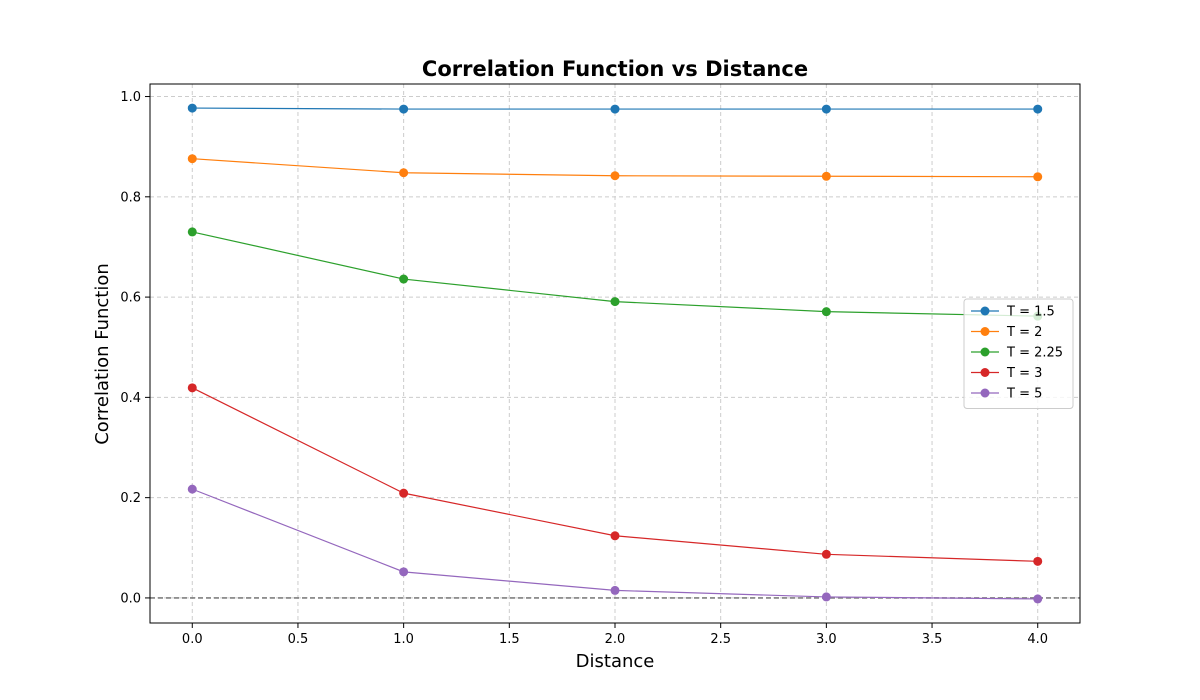 This screenshot has height=700, width=1200. What do you see at coordinates (130, 398) in the screenshot?
I see `y-tick-label: 0.4` at bounding box center [130, 398].